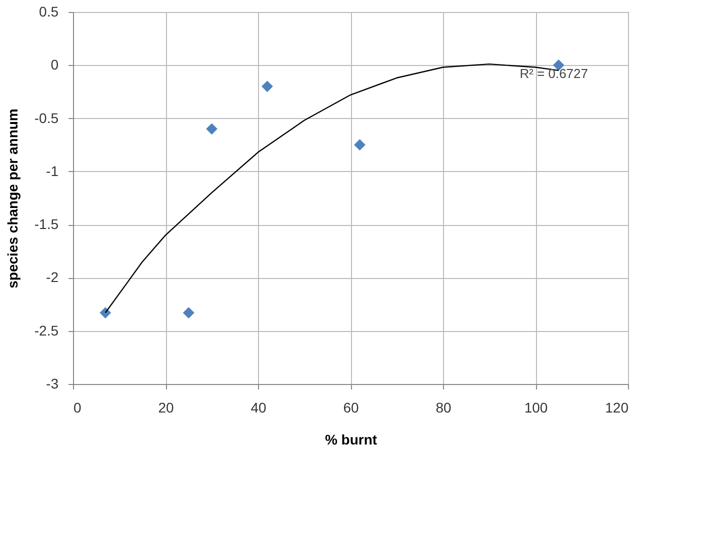  I want to click on y-tick-label: -0.5, so click(46, 118).